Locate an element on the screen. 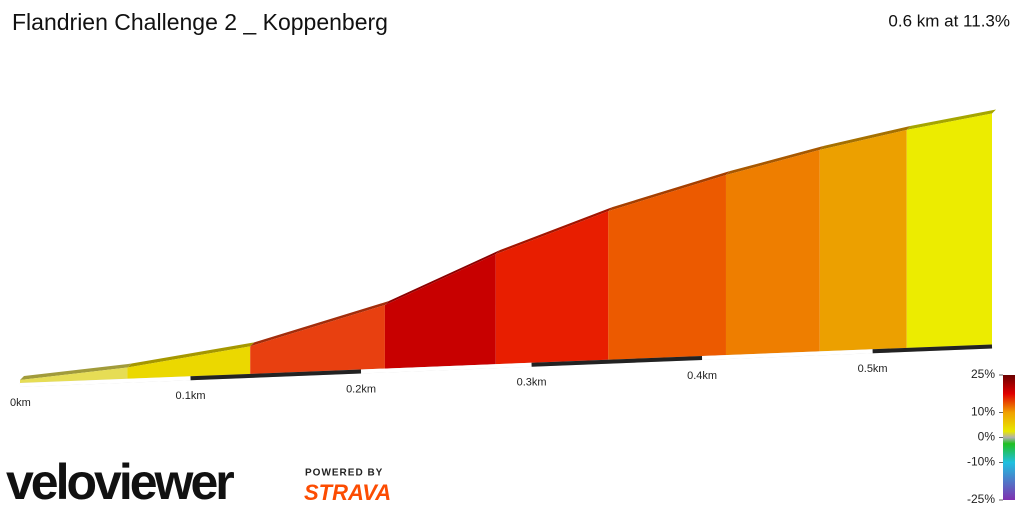 Image resolution: width=1024 pixels, height=512 pixels. logo: veloviewer is located at coordinates (120, 482).